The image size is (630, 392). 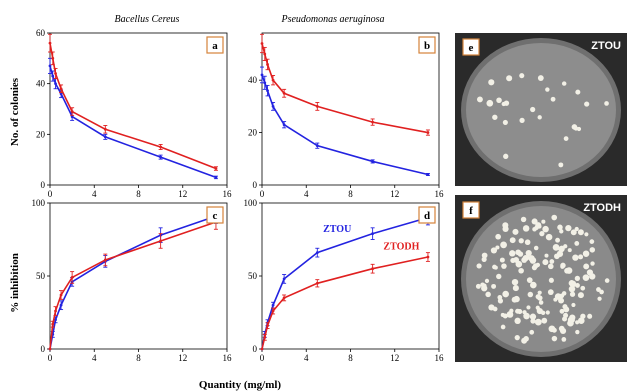 I want to click on x-tick-label: 16, so click(x=228, y=358).